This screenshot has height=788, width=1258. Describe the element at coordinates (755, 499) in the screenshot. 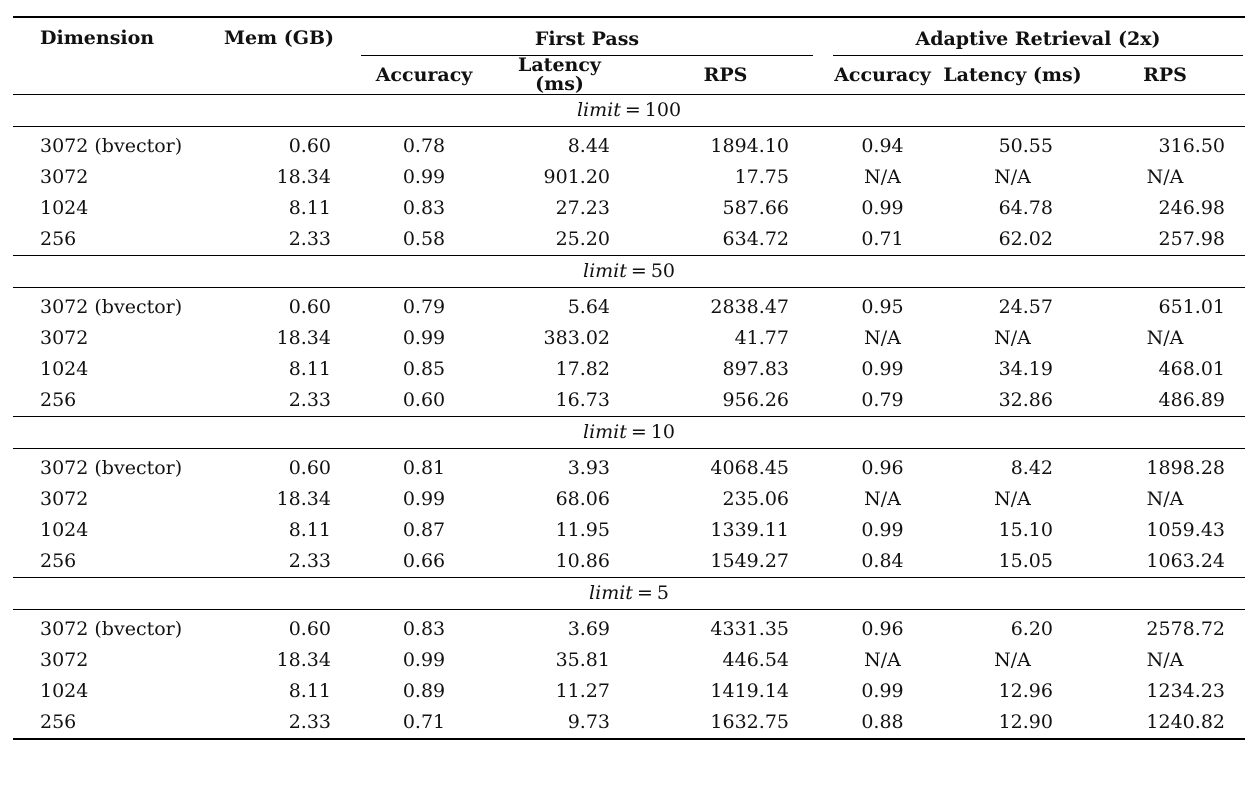

I see `cell-4: 235.06` at that location.